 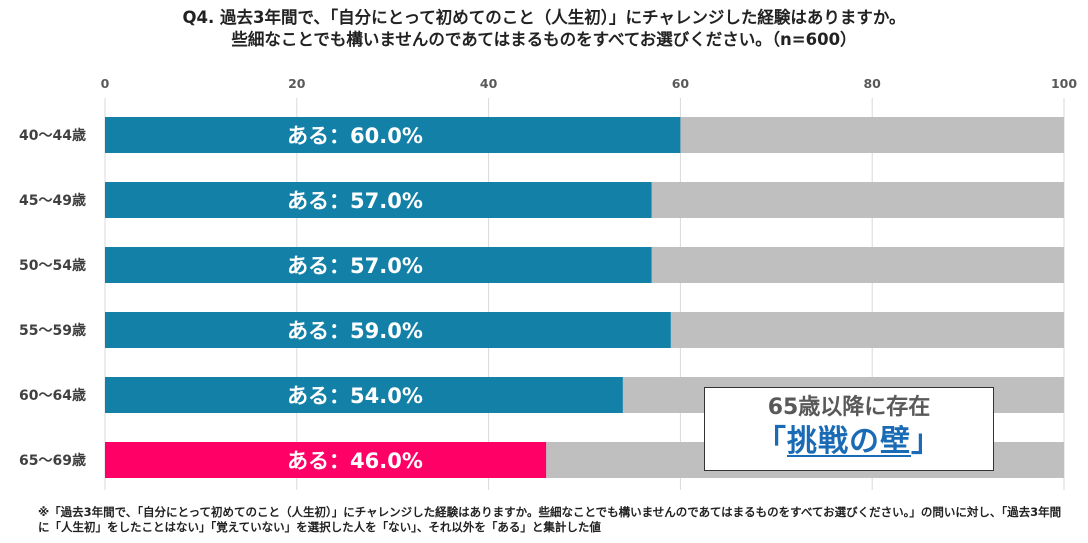 What do you see at coordinates (872, 83) in the screenshot?
I see `x-tick-label: 80` at bounding box center [872, 83].